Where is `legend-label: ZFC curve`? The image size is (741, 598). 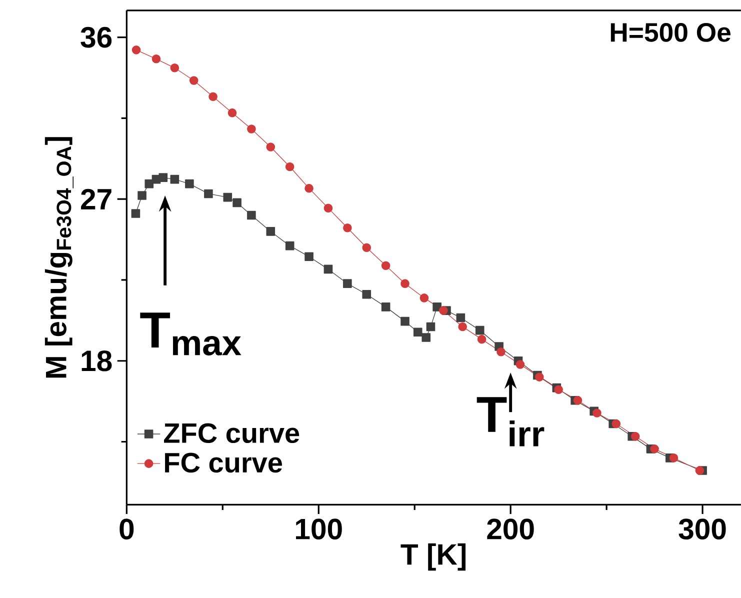
legend-label: ZFC curve is located at coordinates (232, 433).